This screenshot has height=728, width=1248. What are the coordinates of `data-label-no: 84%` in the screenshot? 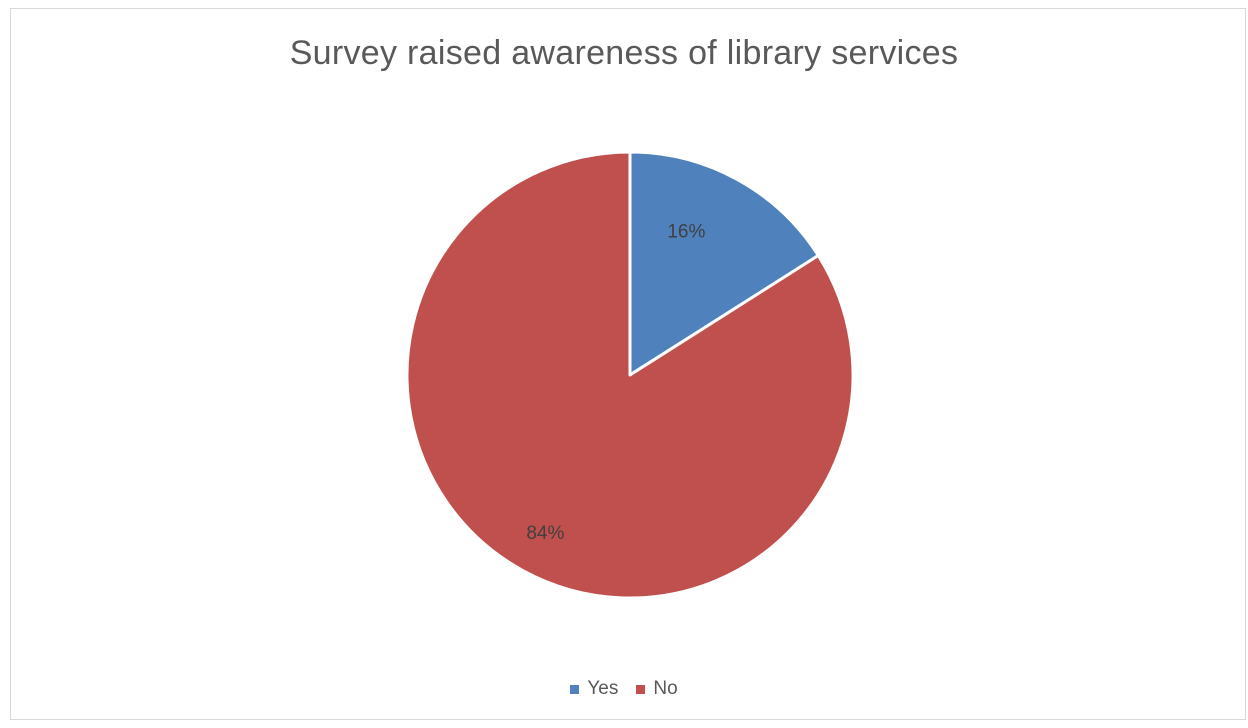 It's located at (545, 533).